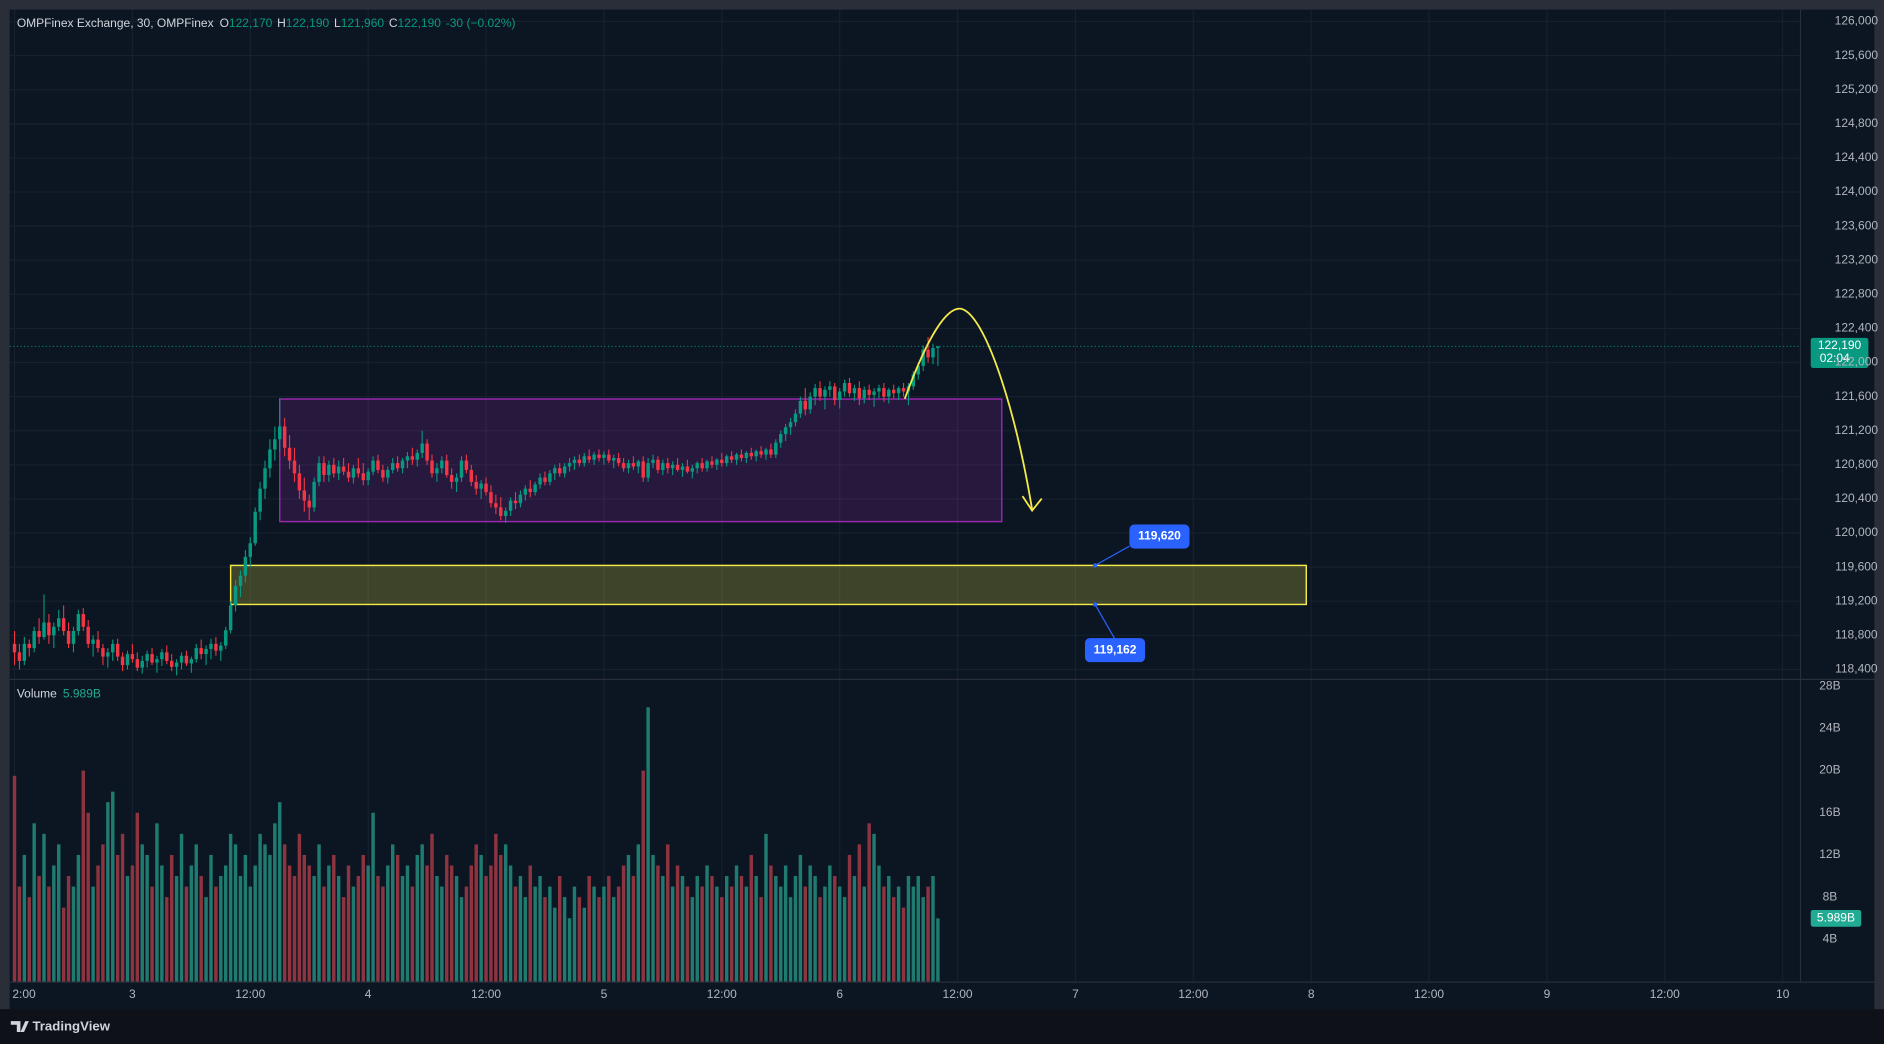 This screenshot has width=1884, height=1044. Describe the element at coordinates (1857, 191) in the screenshot. I see `y-tick-label: 124,000` at that location.